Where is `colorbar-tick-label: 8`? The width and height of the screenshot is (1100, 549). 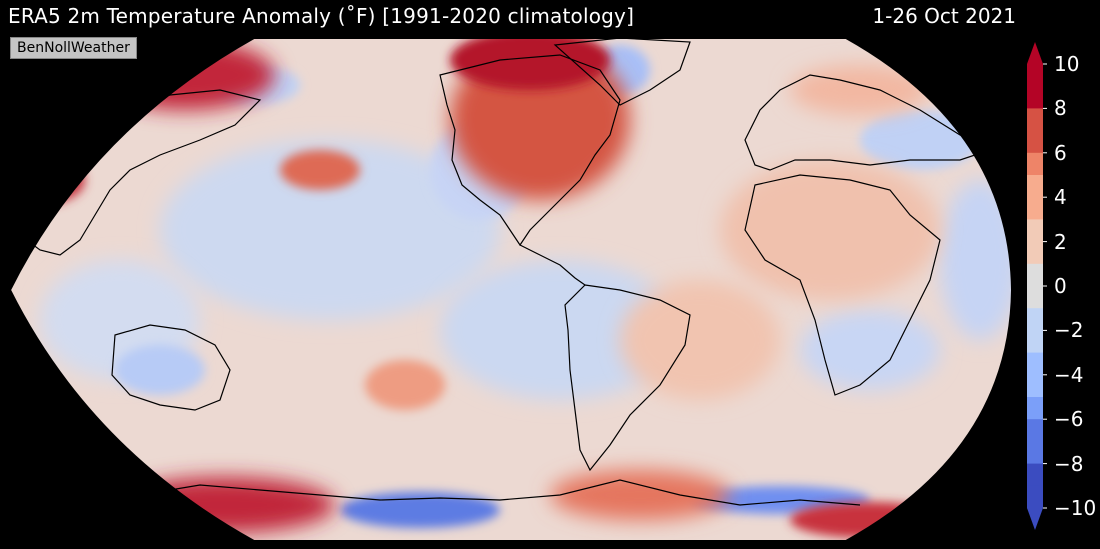
colorbar-tick-label: 8 is located at coordinates (1060, 108).